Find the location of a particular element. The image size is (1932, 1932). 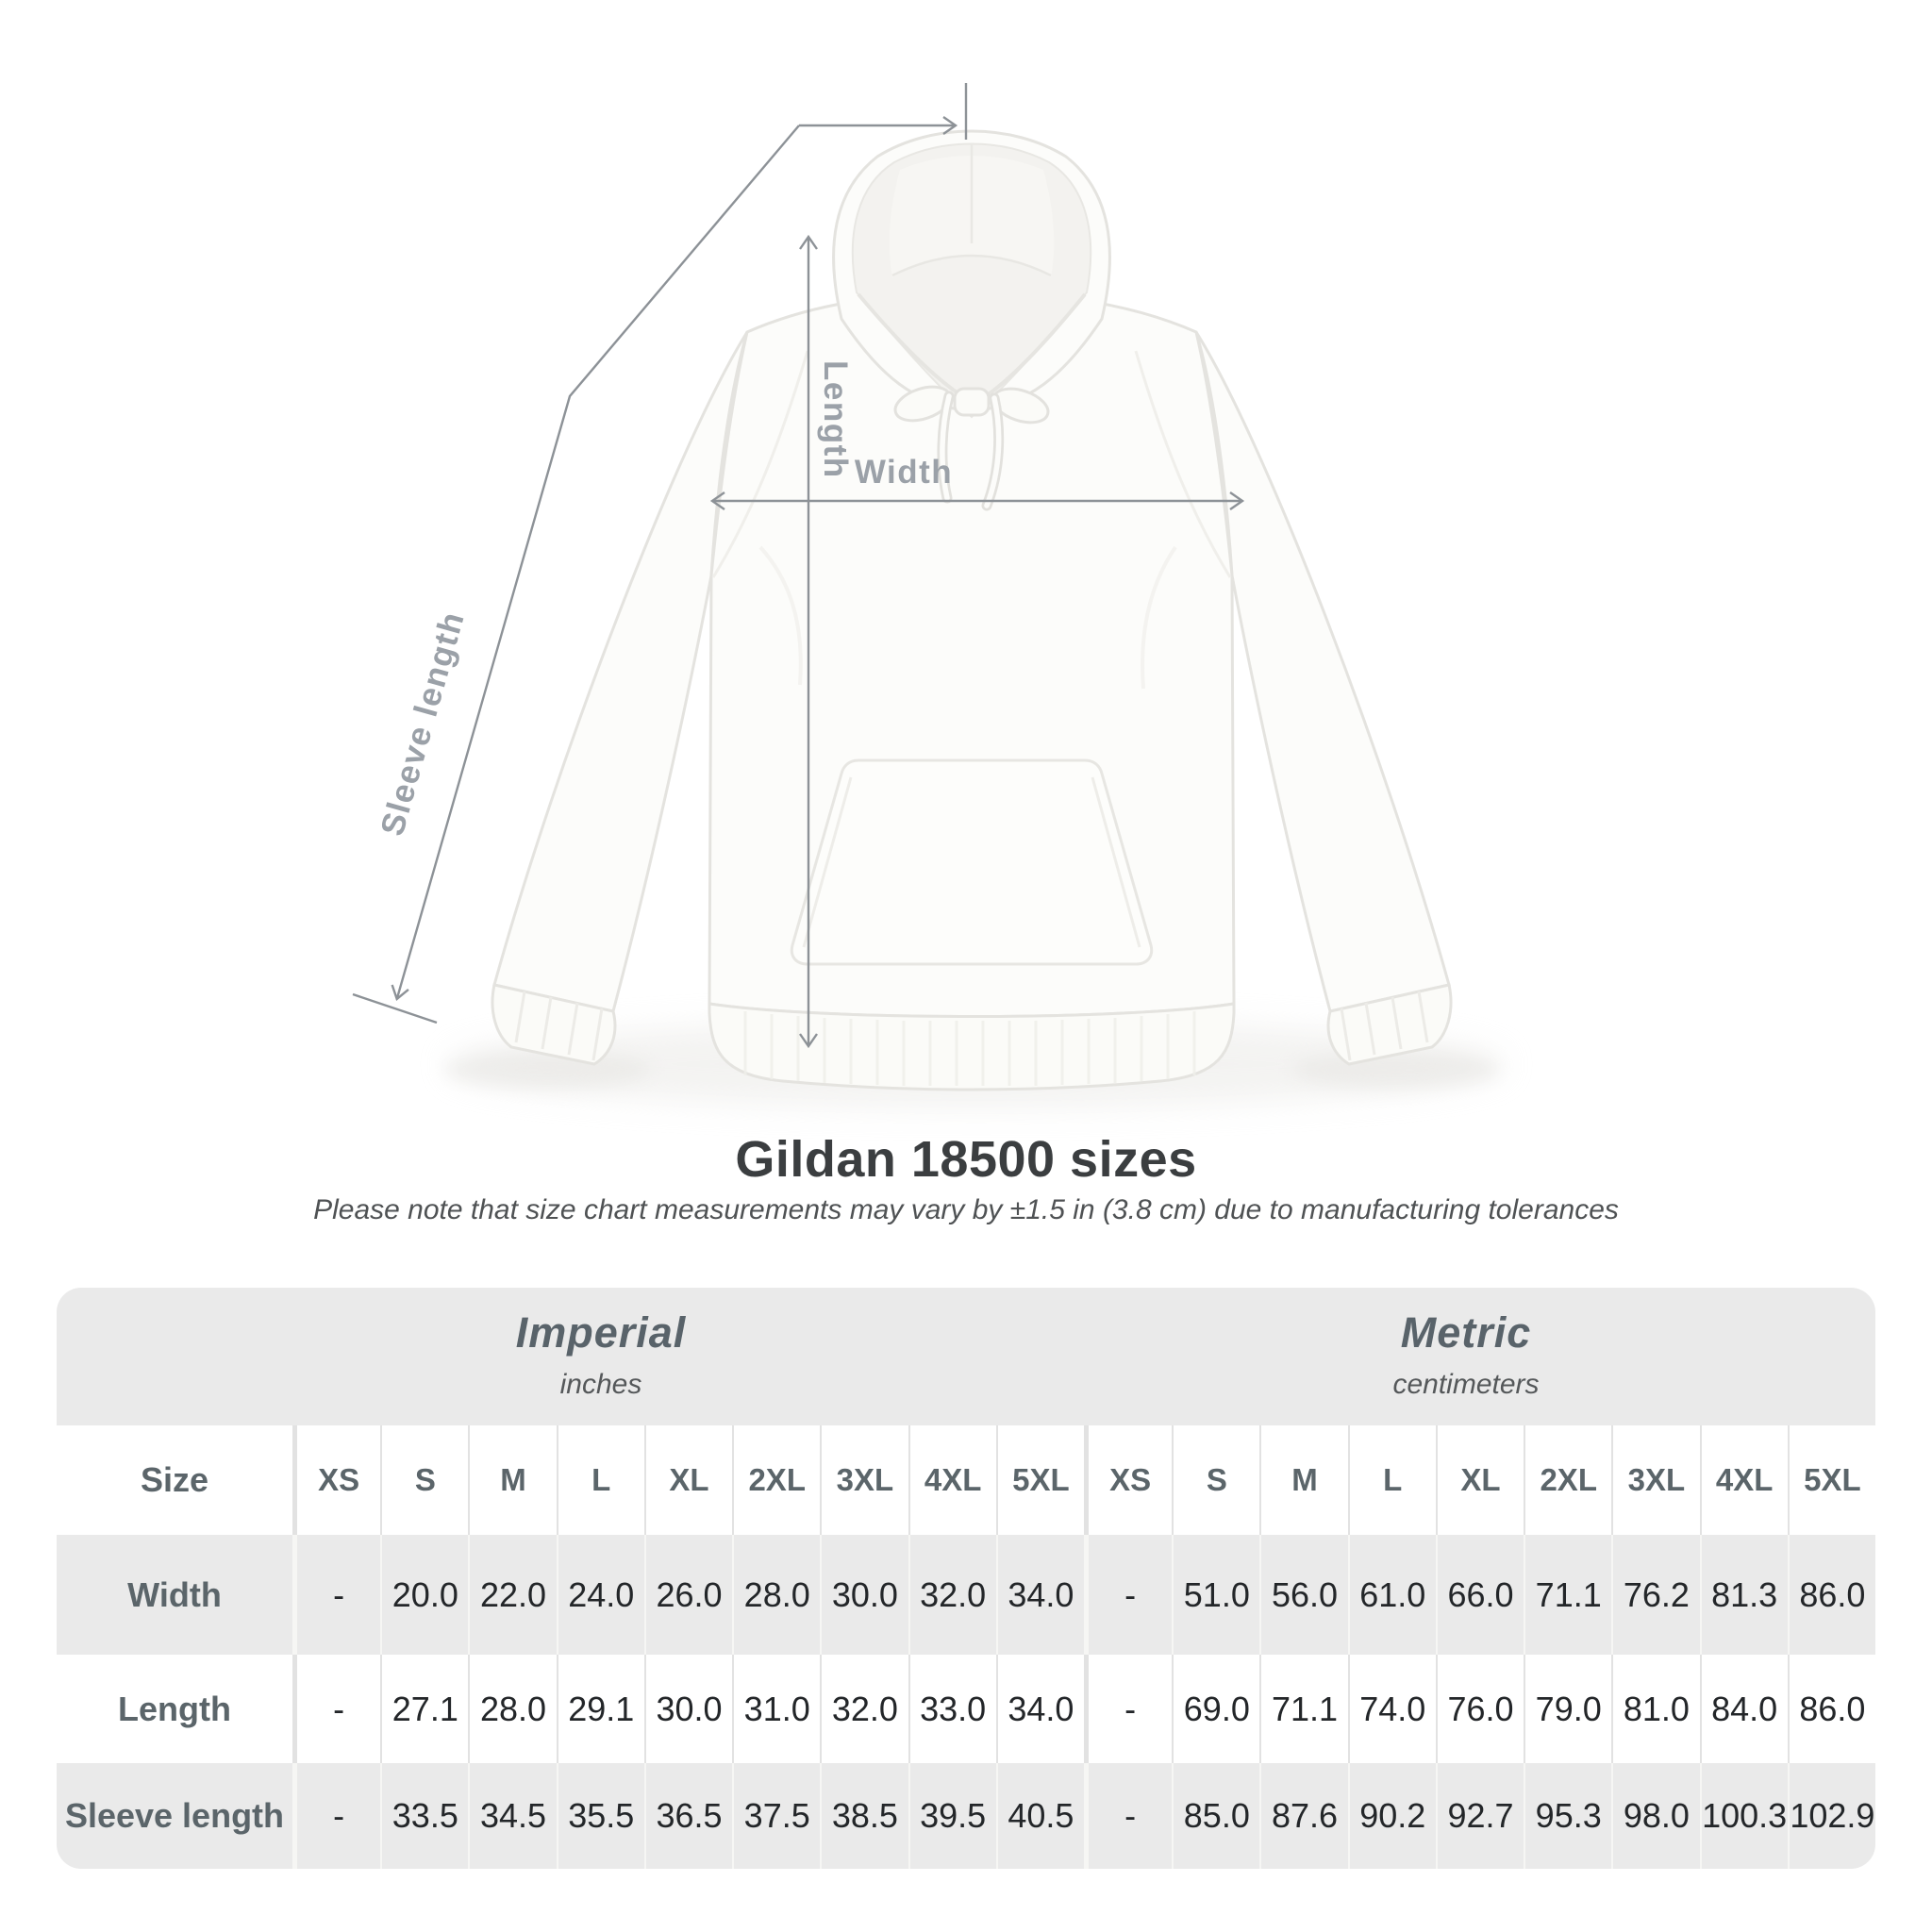

length-imperial-4xl: 33.0 is located at coordinates (952, 1709).